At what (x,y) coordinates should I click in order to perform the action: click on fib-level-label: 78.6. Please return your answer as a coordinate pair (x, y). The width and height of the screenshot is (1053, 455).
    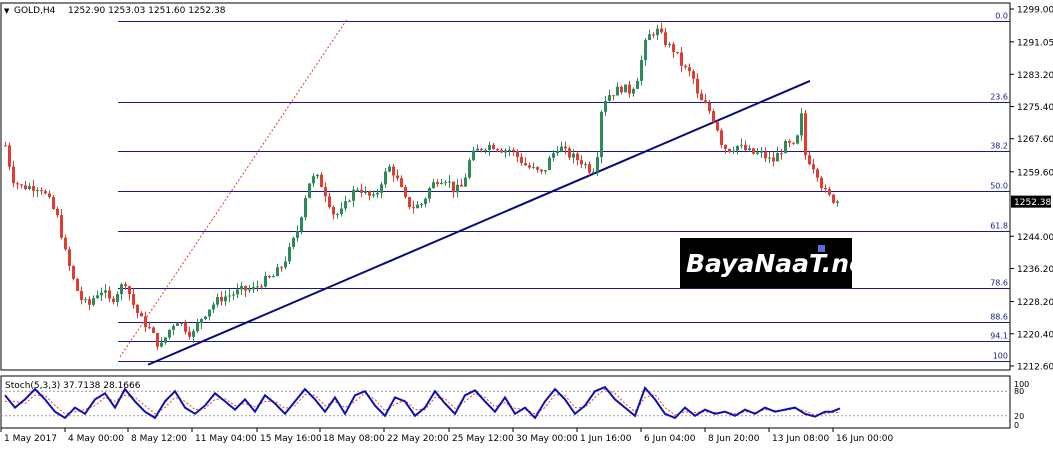
    Looking at the image, I should click on (999, 283).